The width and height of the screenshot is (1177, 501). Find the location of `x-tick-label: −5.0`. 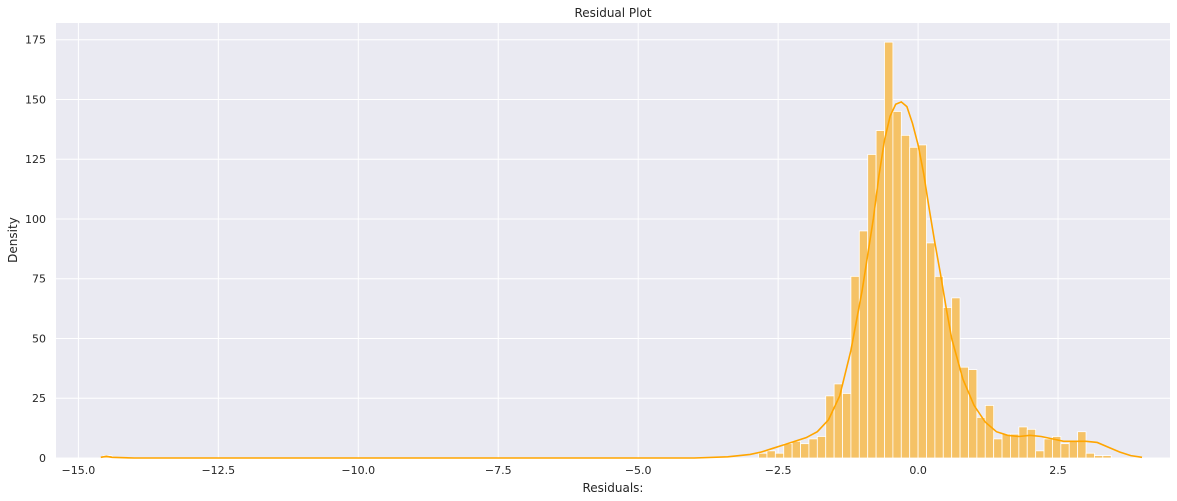

x-tick-label: −5.0 is located at coordinates (638, 470).